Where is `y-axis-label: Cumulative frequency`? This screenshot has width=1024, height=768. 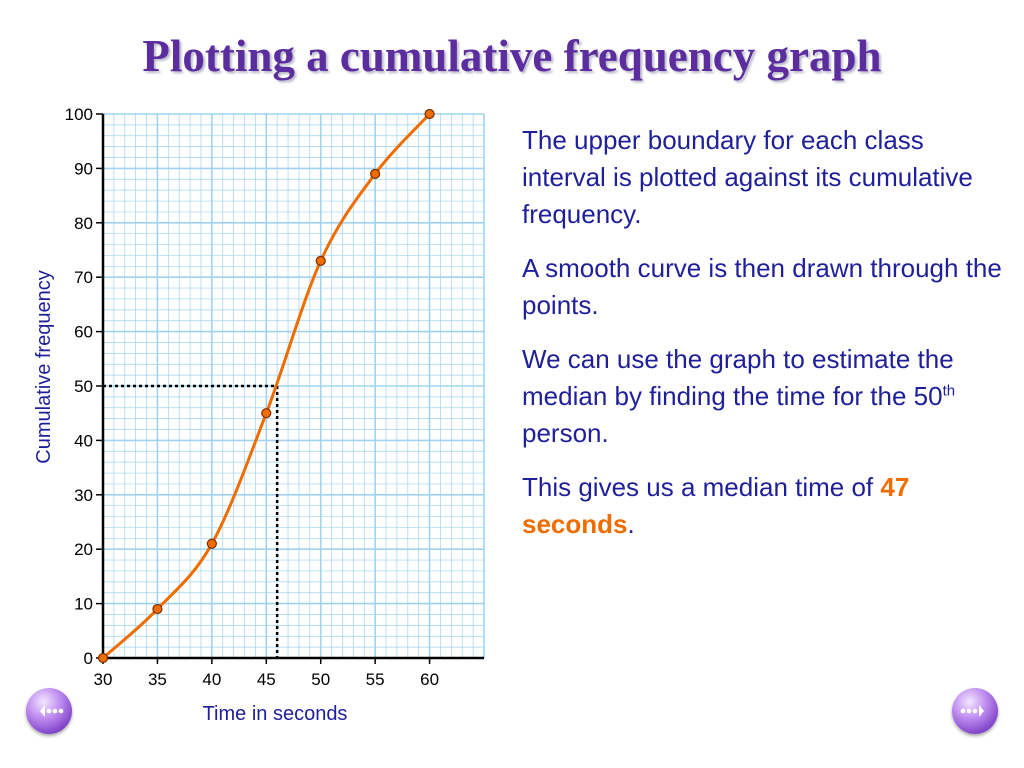 y-axis-label: Cumulative frequency is located at coordinates (44, 366).